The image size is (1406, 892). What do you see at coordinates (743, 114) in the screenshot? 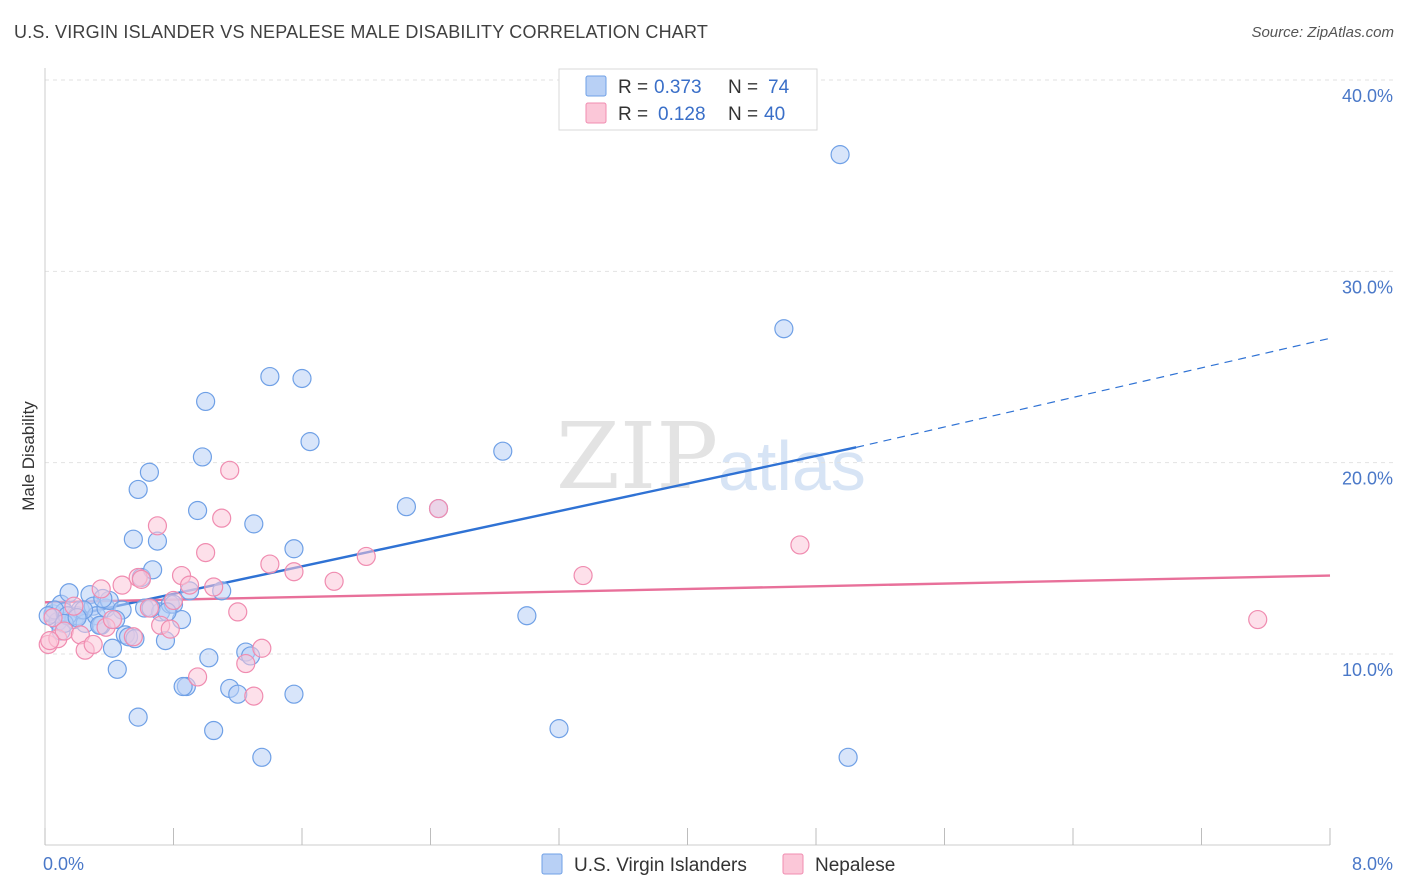
I see `legend-n-label-2: N =` at bounding box center [743, 114].